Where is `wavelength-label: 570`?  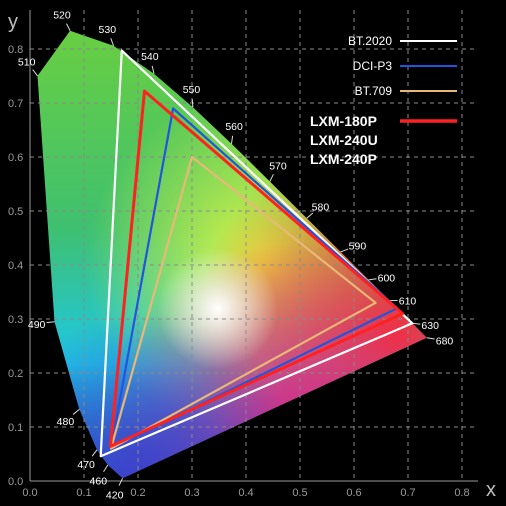
wavelength-label: 570 is located at coordinates (278, 166).